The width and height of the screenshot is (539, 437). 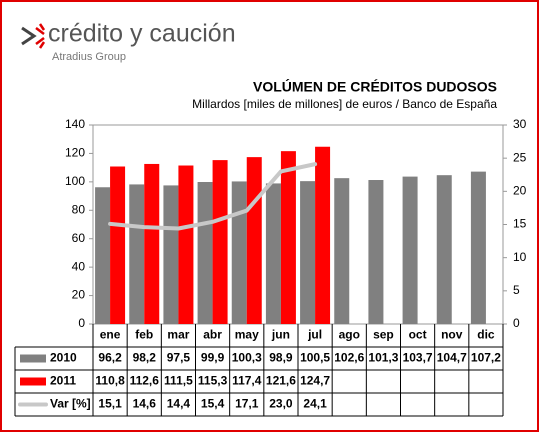 I want to click on x-tick-label: nov, so click(x=452, y=335).